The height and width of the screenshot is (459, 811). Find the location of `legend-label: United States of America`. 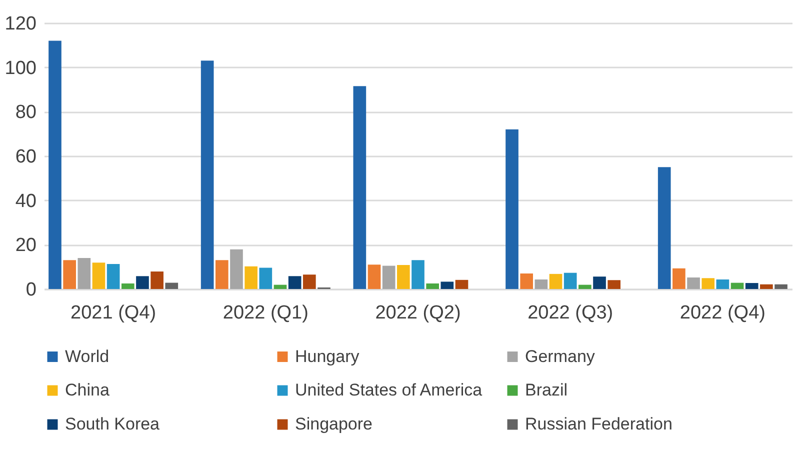

legend-label: United States of America is located at coordinates (389, 390).